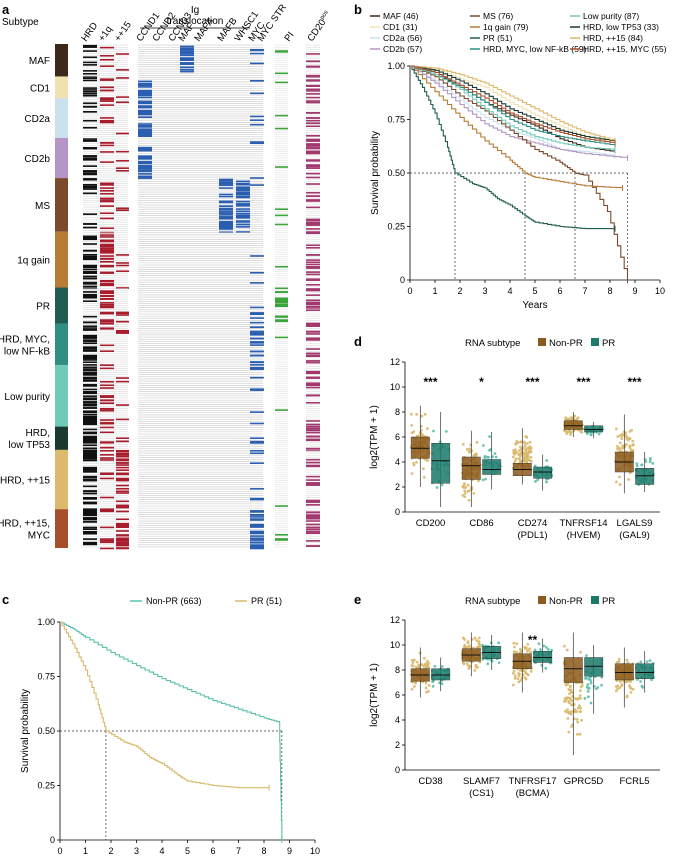 The height and width of the screenshot is (860, 685). Describe the element at coordinates (401, 16) in the screenshot. I see `legend-label-0: MAF (46)` at that location.